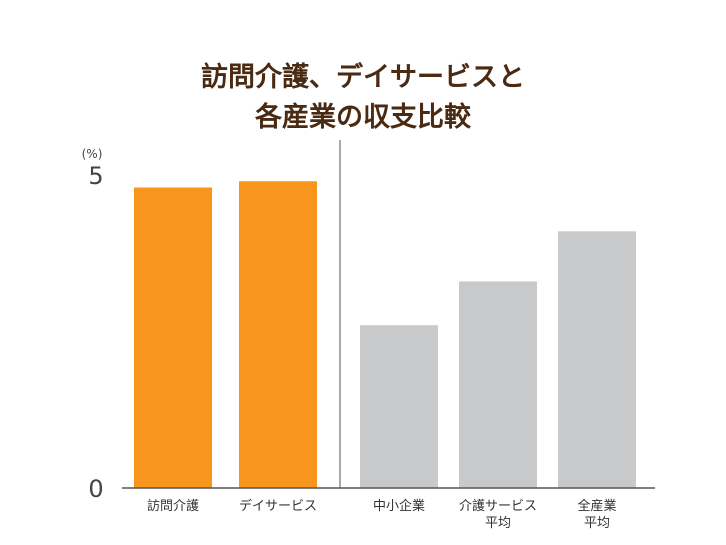 This screenshot has width=726, height=545. I want to click on x-tick-label-2-0: 中小企業, so click(399, 506).